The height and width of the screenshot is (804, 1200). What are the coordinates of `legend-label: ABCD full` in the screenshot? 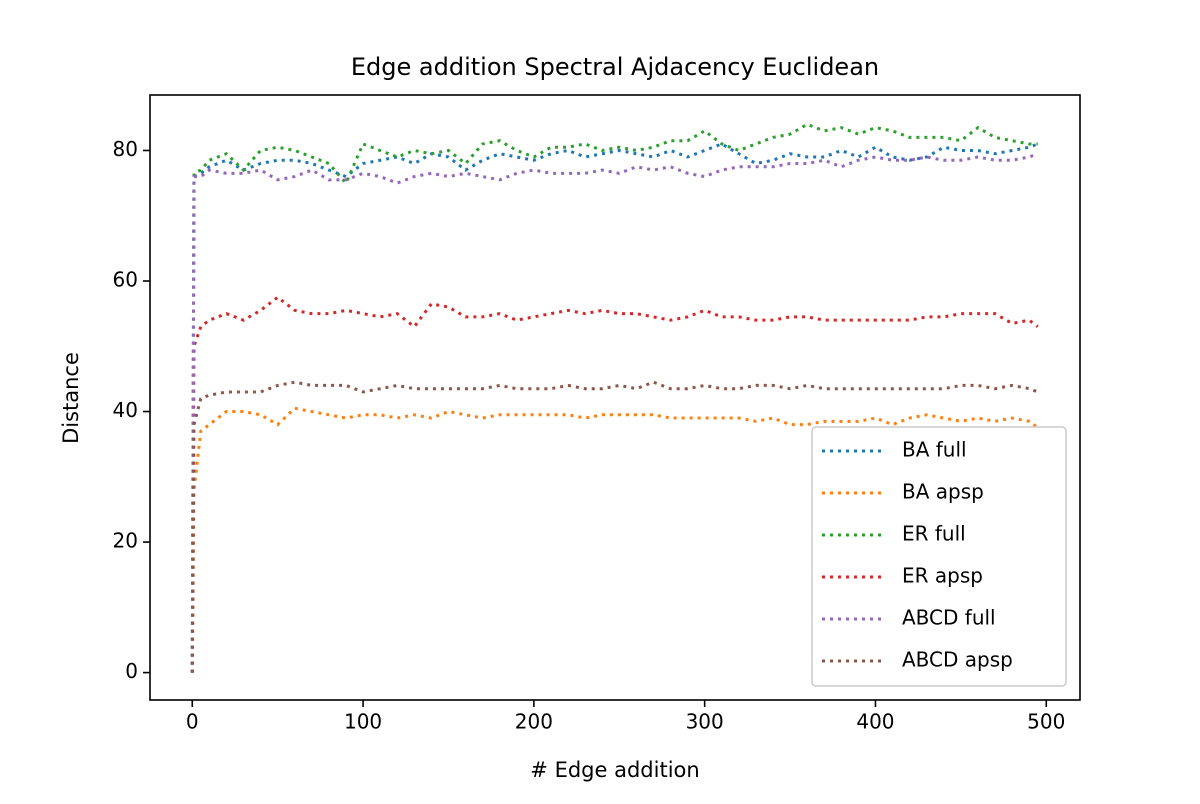 It's located at (949, 618).